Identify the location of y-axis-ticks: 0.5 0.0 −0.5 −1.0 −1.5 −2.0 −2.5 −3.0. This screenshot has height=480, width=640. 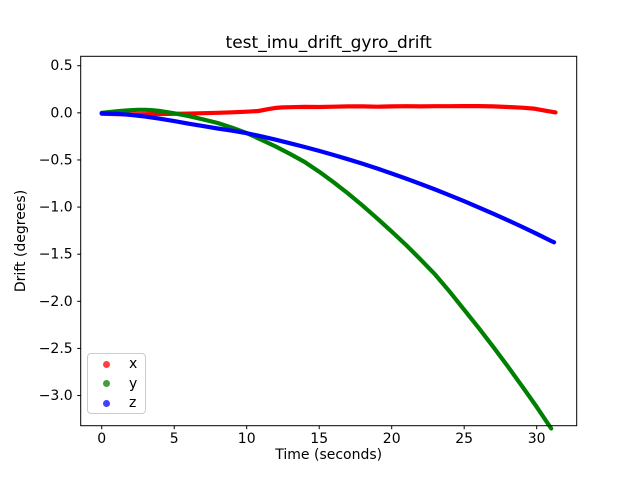
(60, 231).